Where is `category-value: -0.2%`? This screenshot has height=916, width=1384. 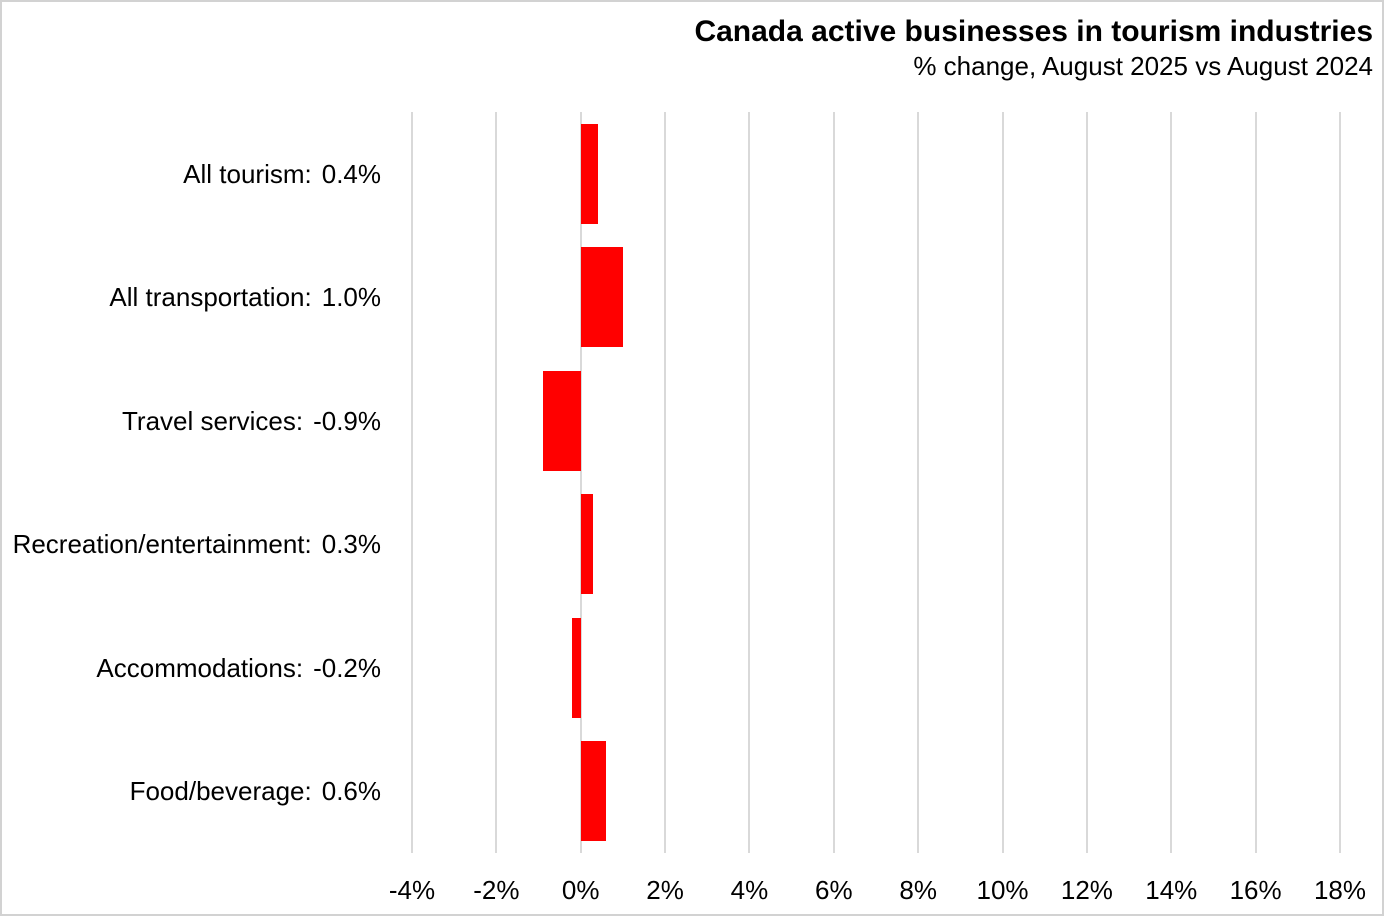 category-value: -0.2% is located at coordinates (347, 667).